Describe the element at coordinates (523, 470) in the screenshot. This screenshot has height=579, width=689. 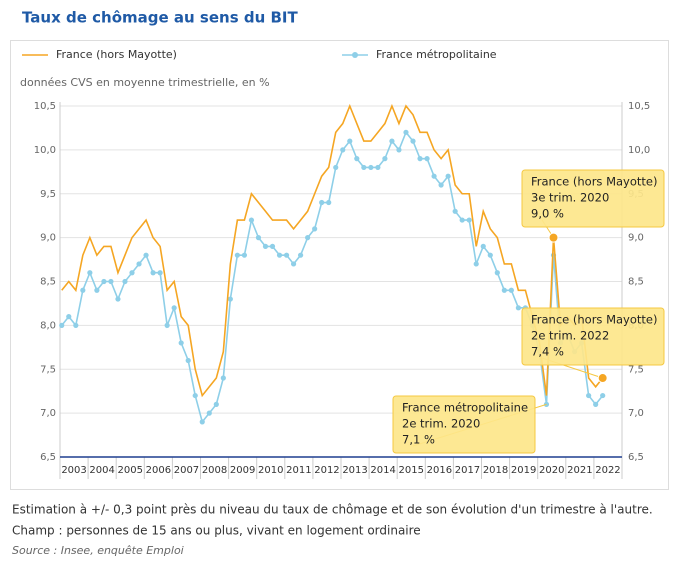
I see `x-tick-label: 2019` at that location.